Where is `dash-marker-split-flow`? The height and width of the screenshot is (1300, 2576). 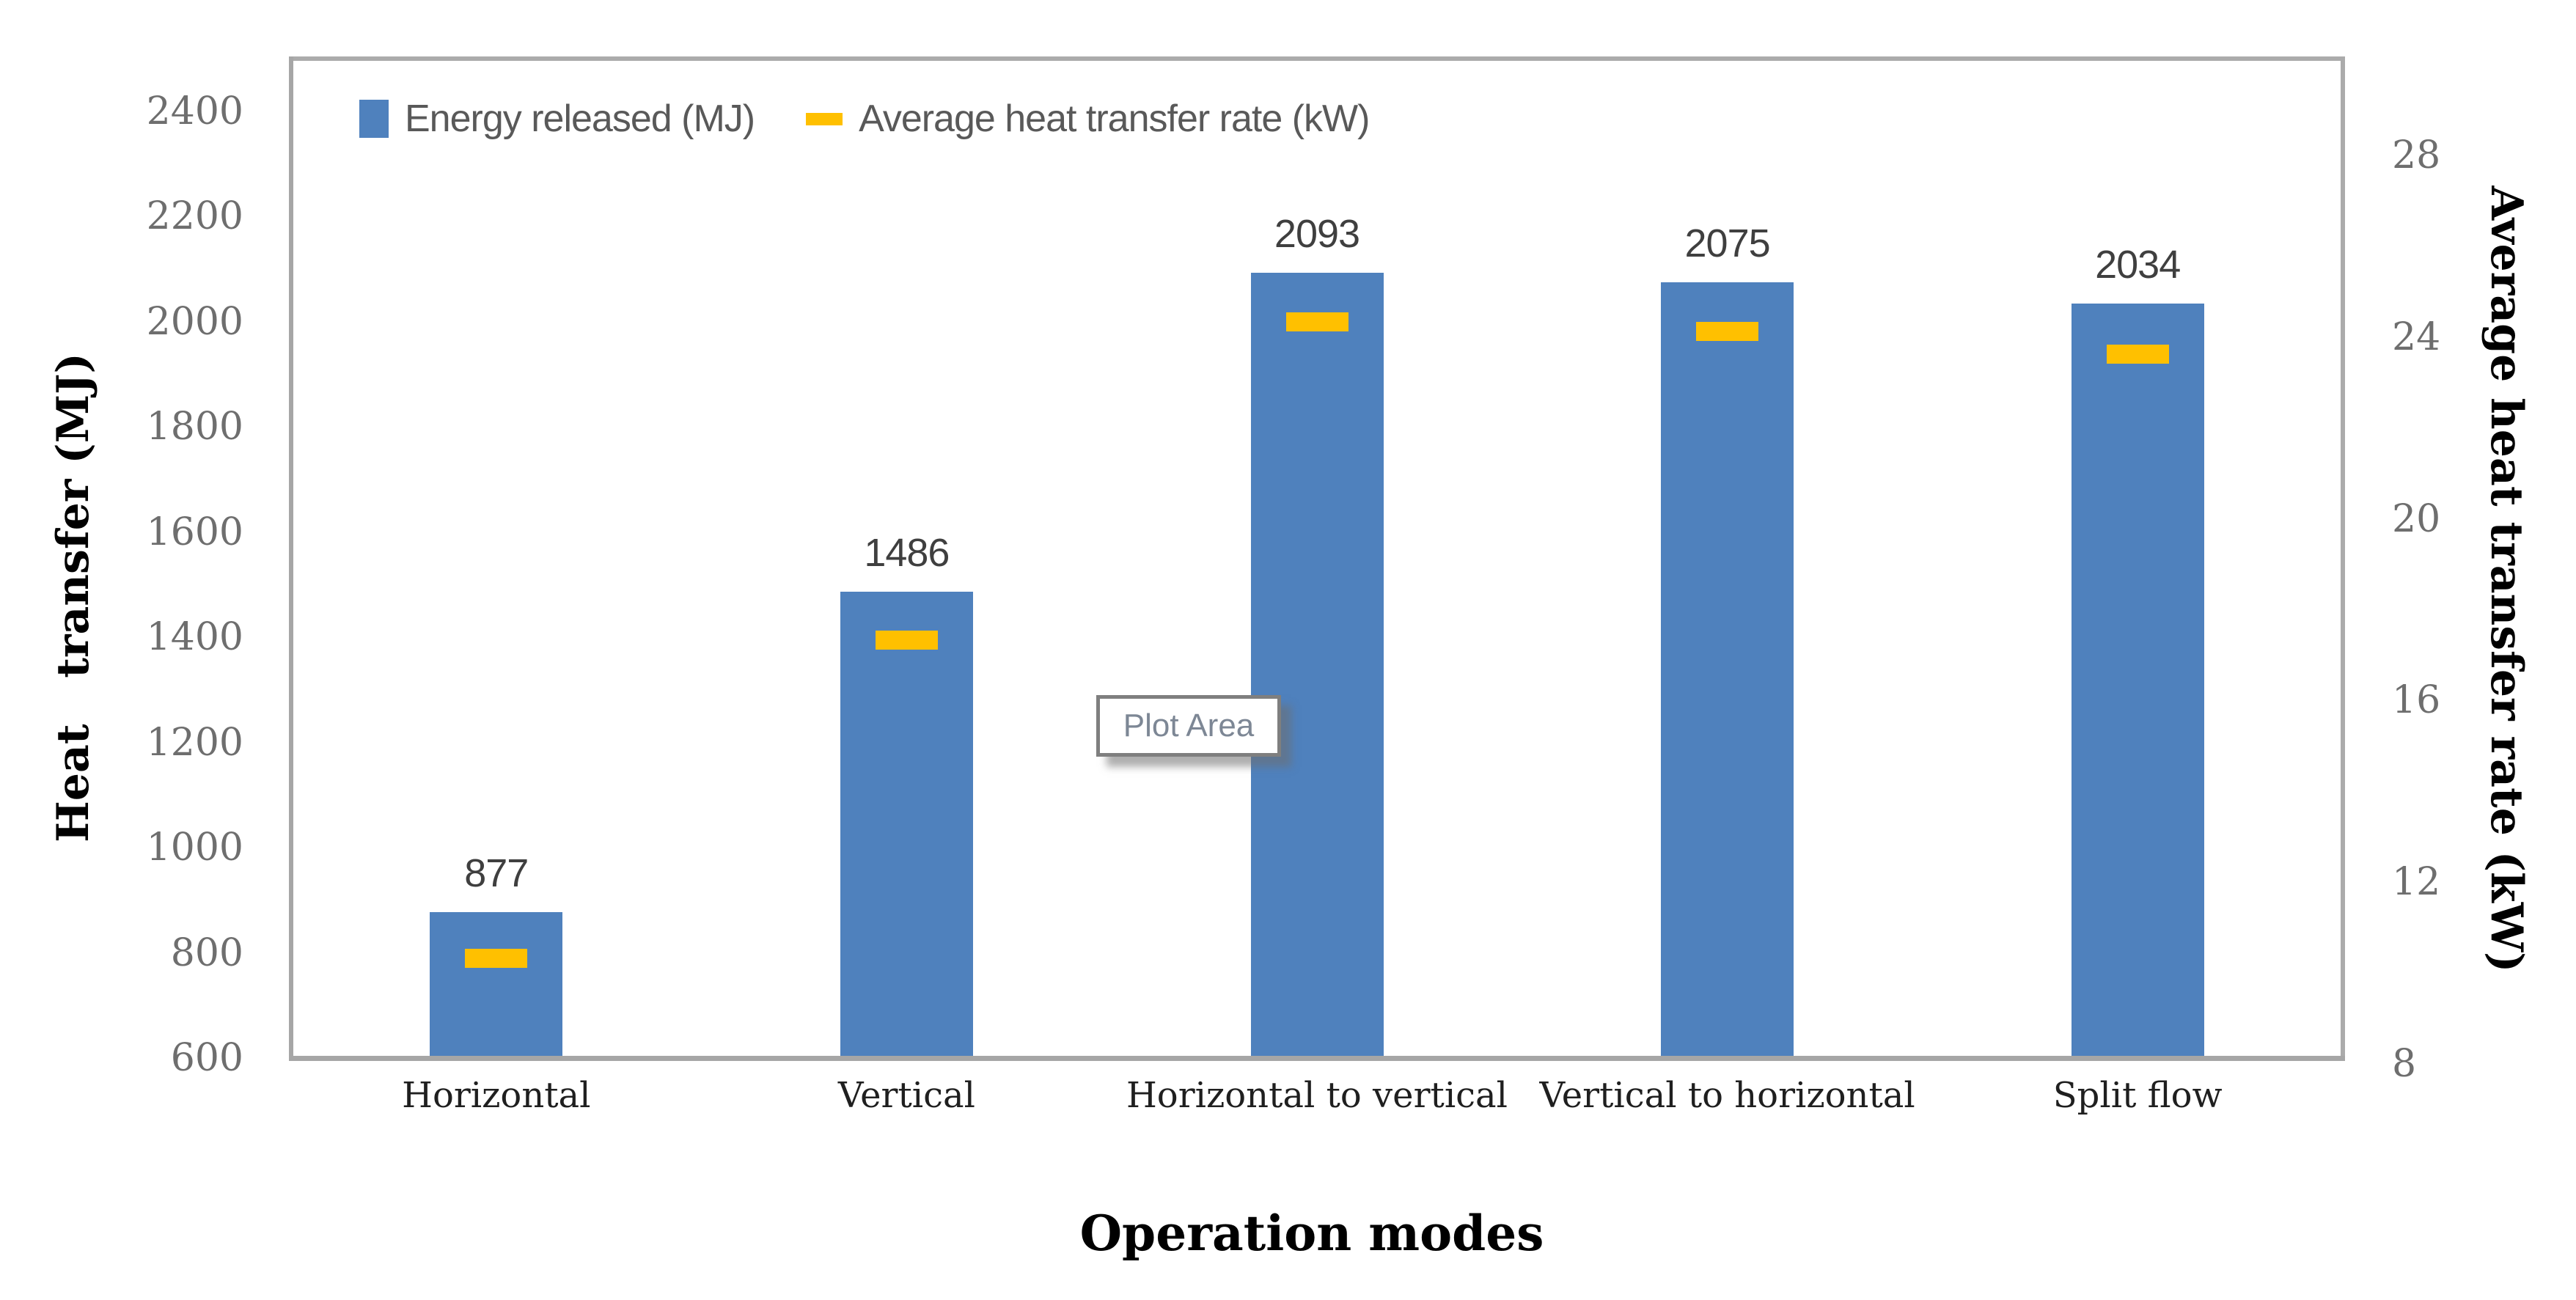
dash-marker-split-flow is located at coordinates (2137, 354).